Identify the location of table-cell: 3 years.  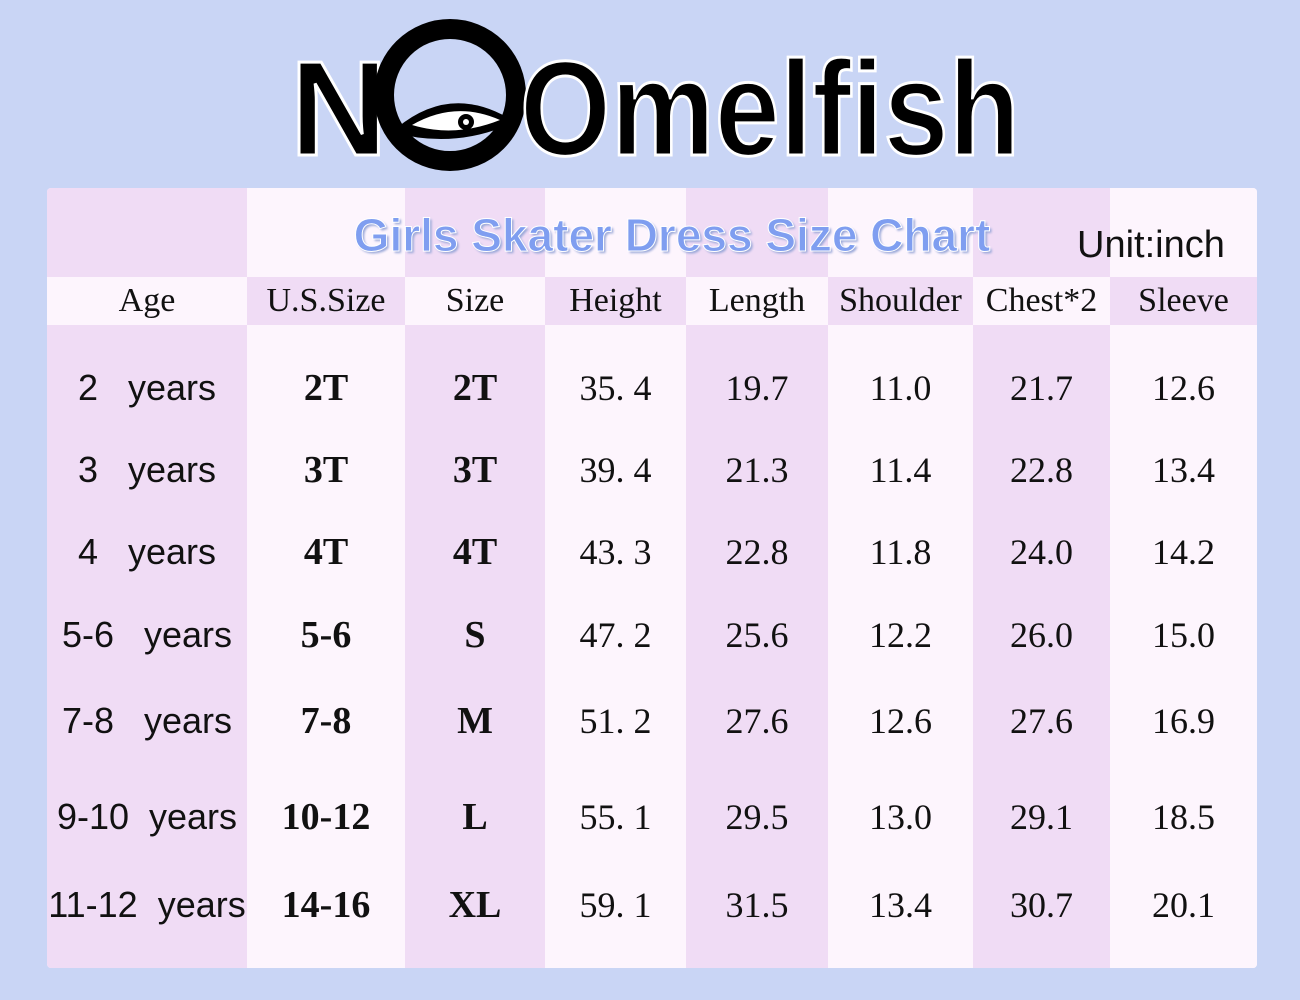
(147, 469).